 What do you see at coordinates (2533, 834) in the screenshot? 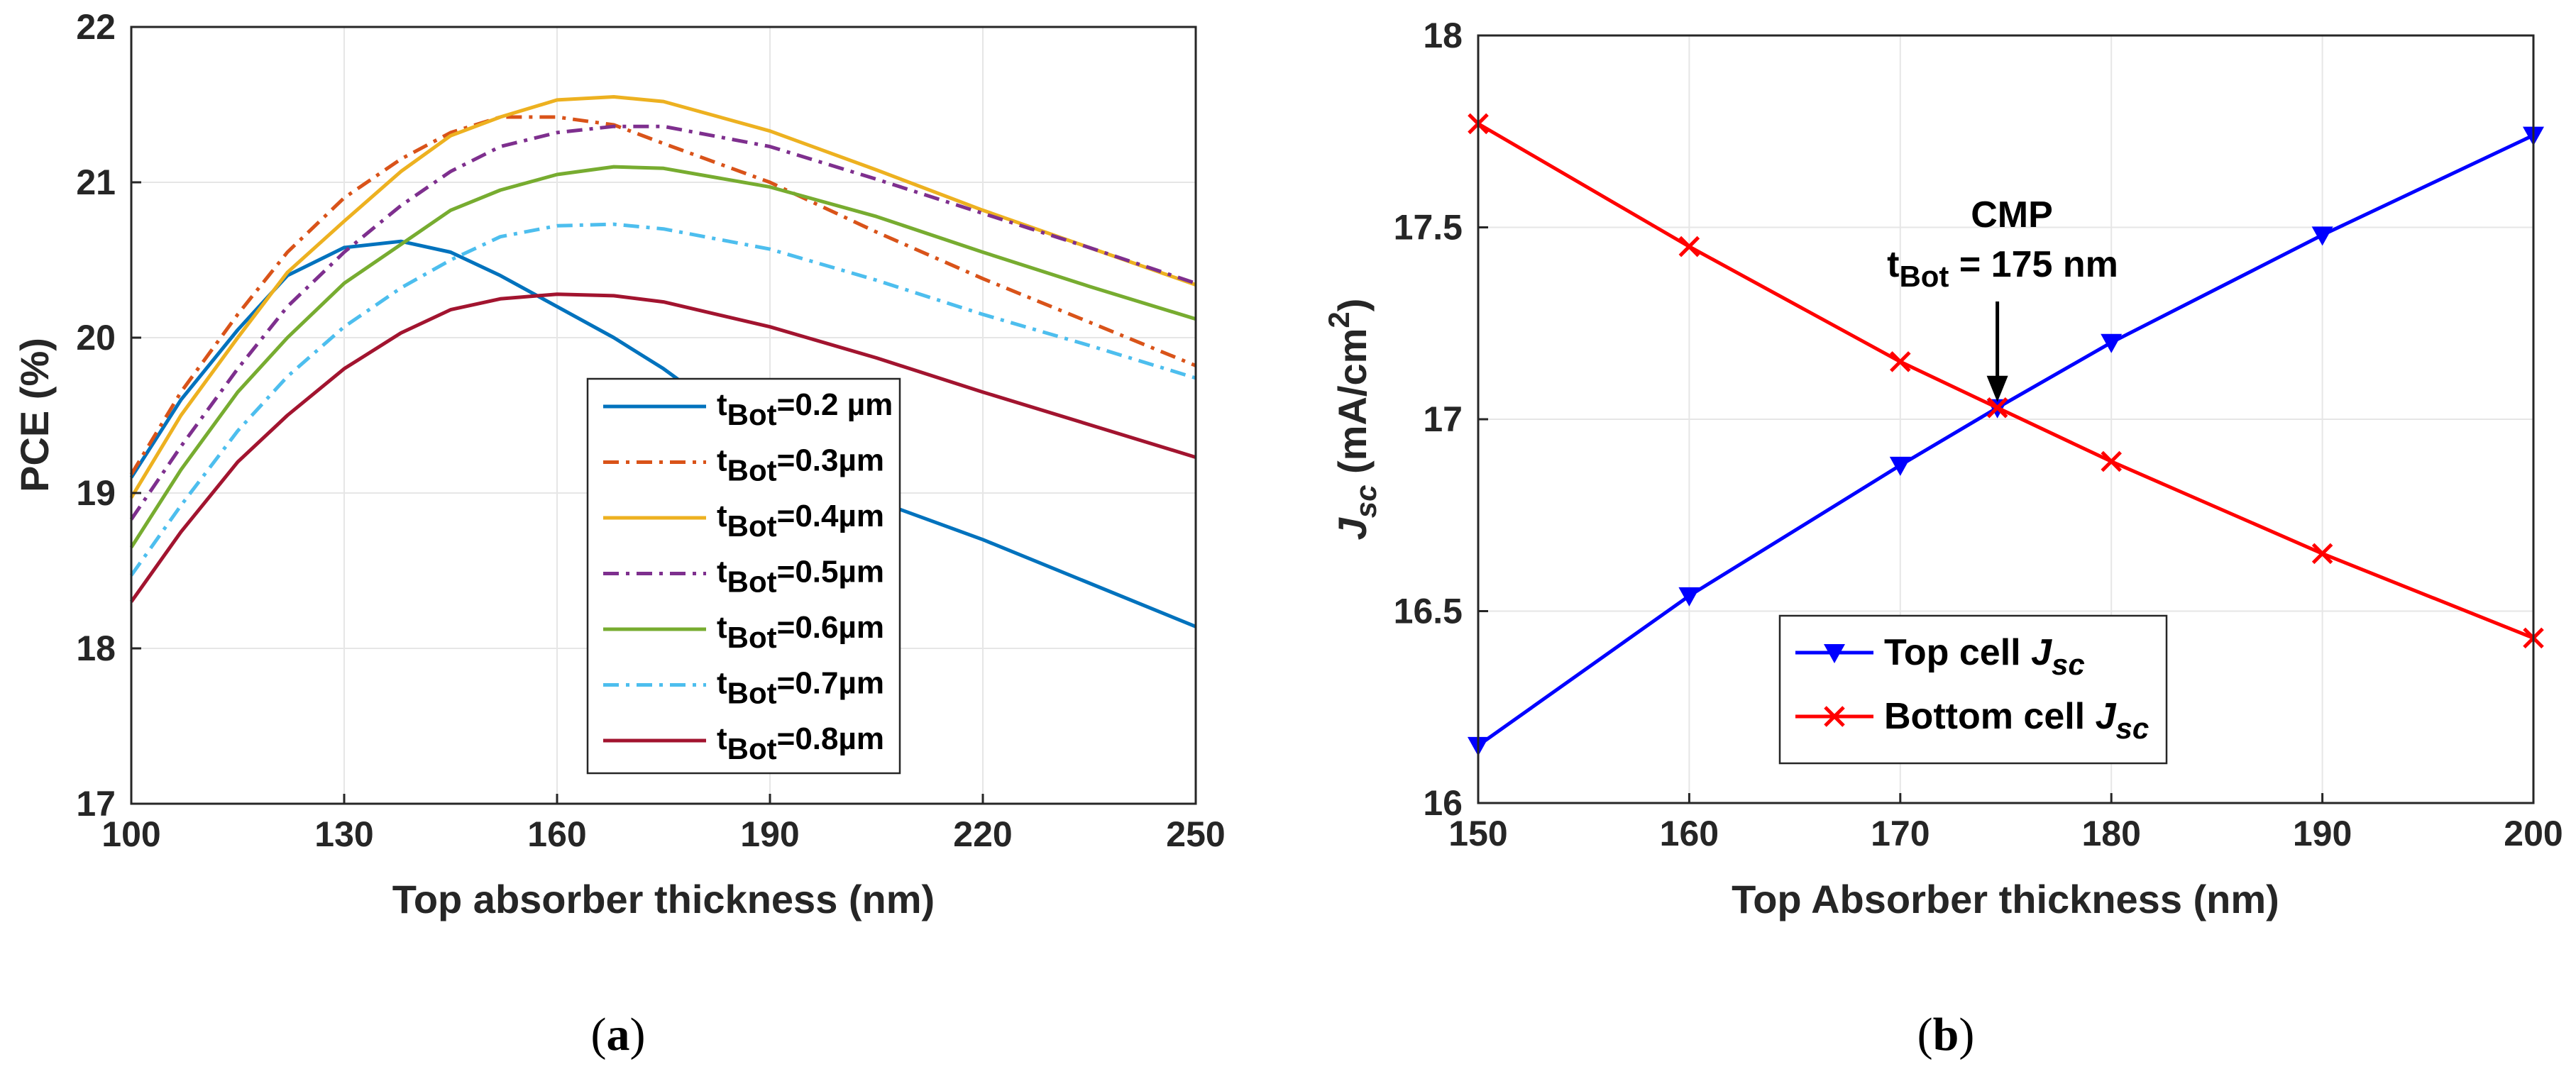
I see `panel-b-xtick-label: 200` at bounding box center [2533, 834].